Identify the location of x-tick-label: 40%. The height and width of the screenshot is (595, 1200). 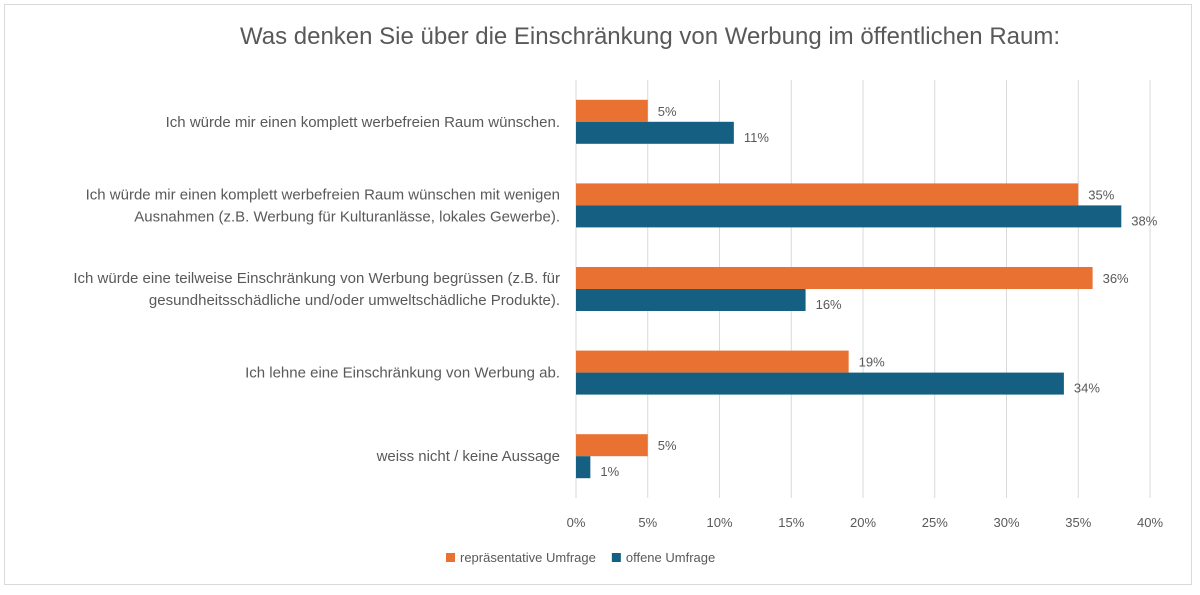
(1150, 522).